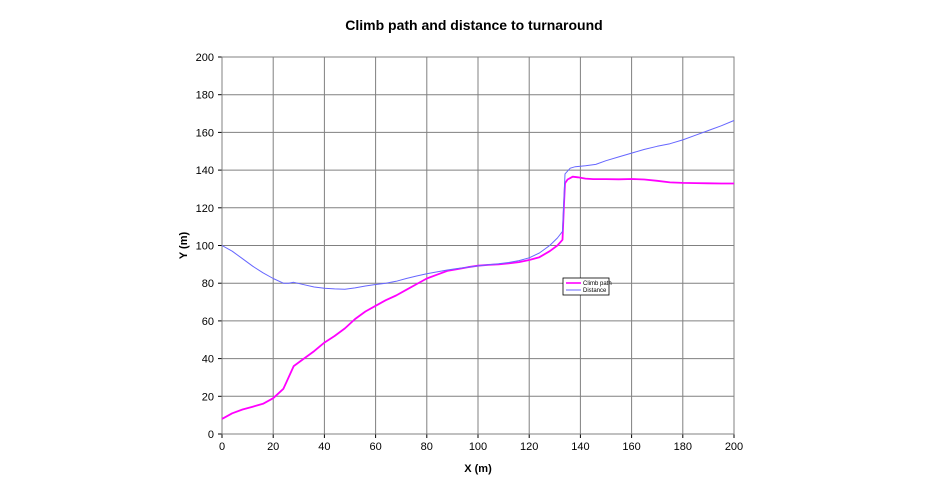  Describe the element at coordinates (208, 284) in the screenshot. I see `y-tick-label: 80` at that location.